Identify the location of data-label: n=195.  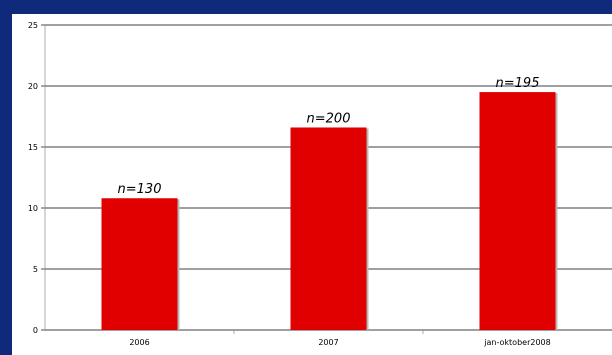
(518, 83).